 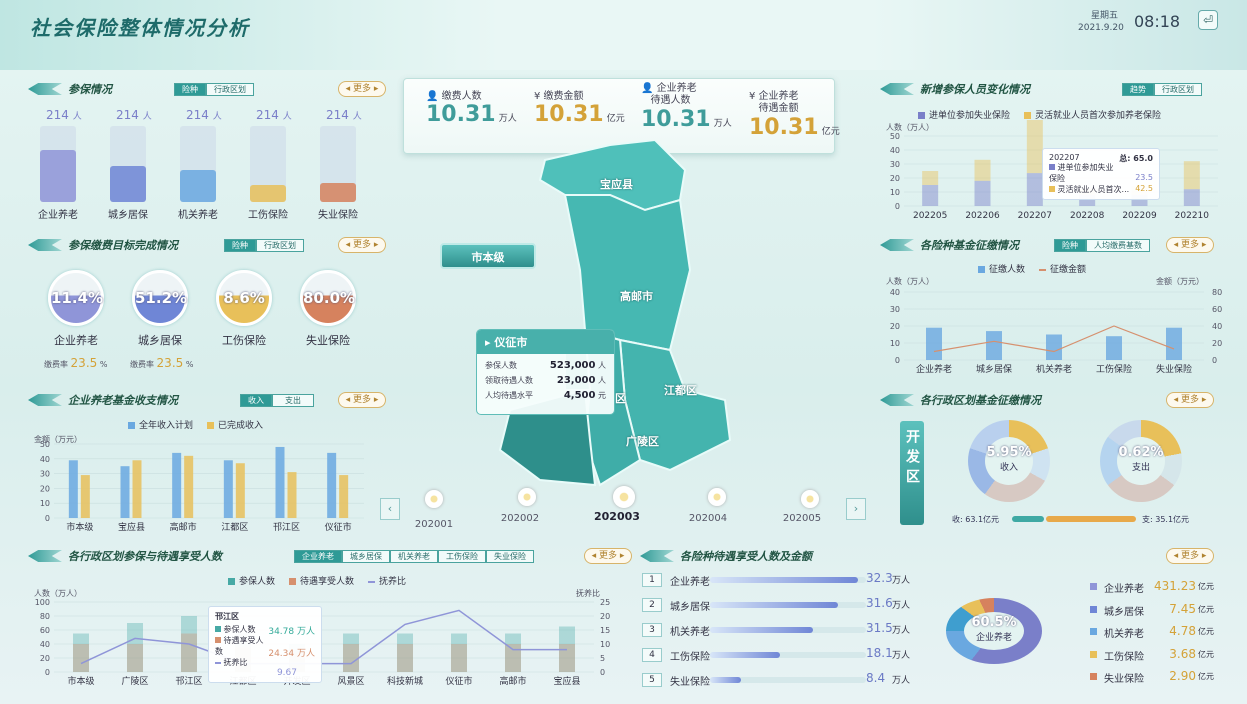 What do you see at coordinates (244, 340) in the screenshot?
I see `target-label: 工伤保险` at bounding box center [244, 340].